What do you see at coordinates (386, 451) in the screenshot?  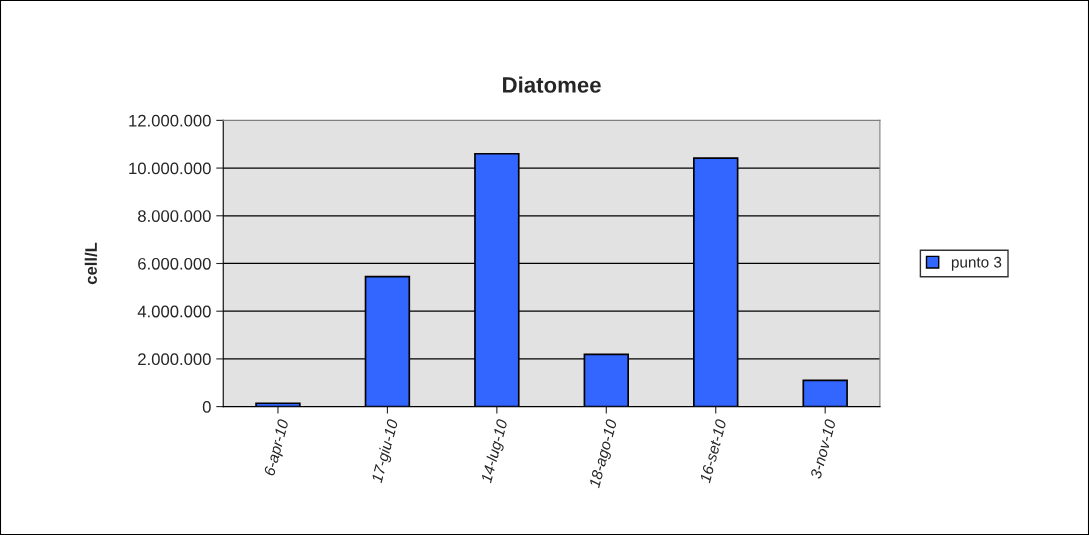 I see `x-tick-label: 17-giu-10` at bounding box center [386, 451].